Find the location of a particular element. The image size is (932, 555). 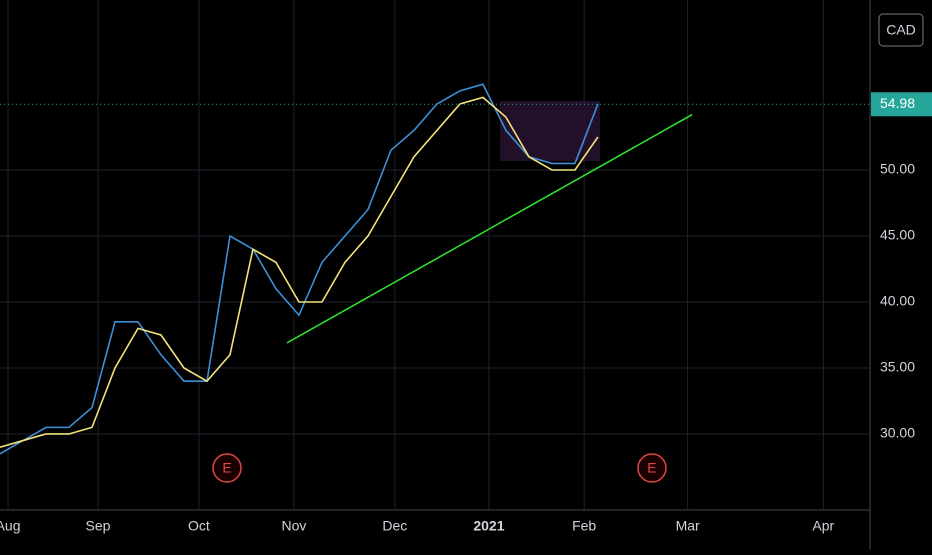

x-tick-label: Dec is located at coordinates (394, 526).